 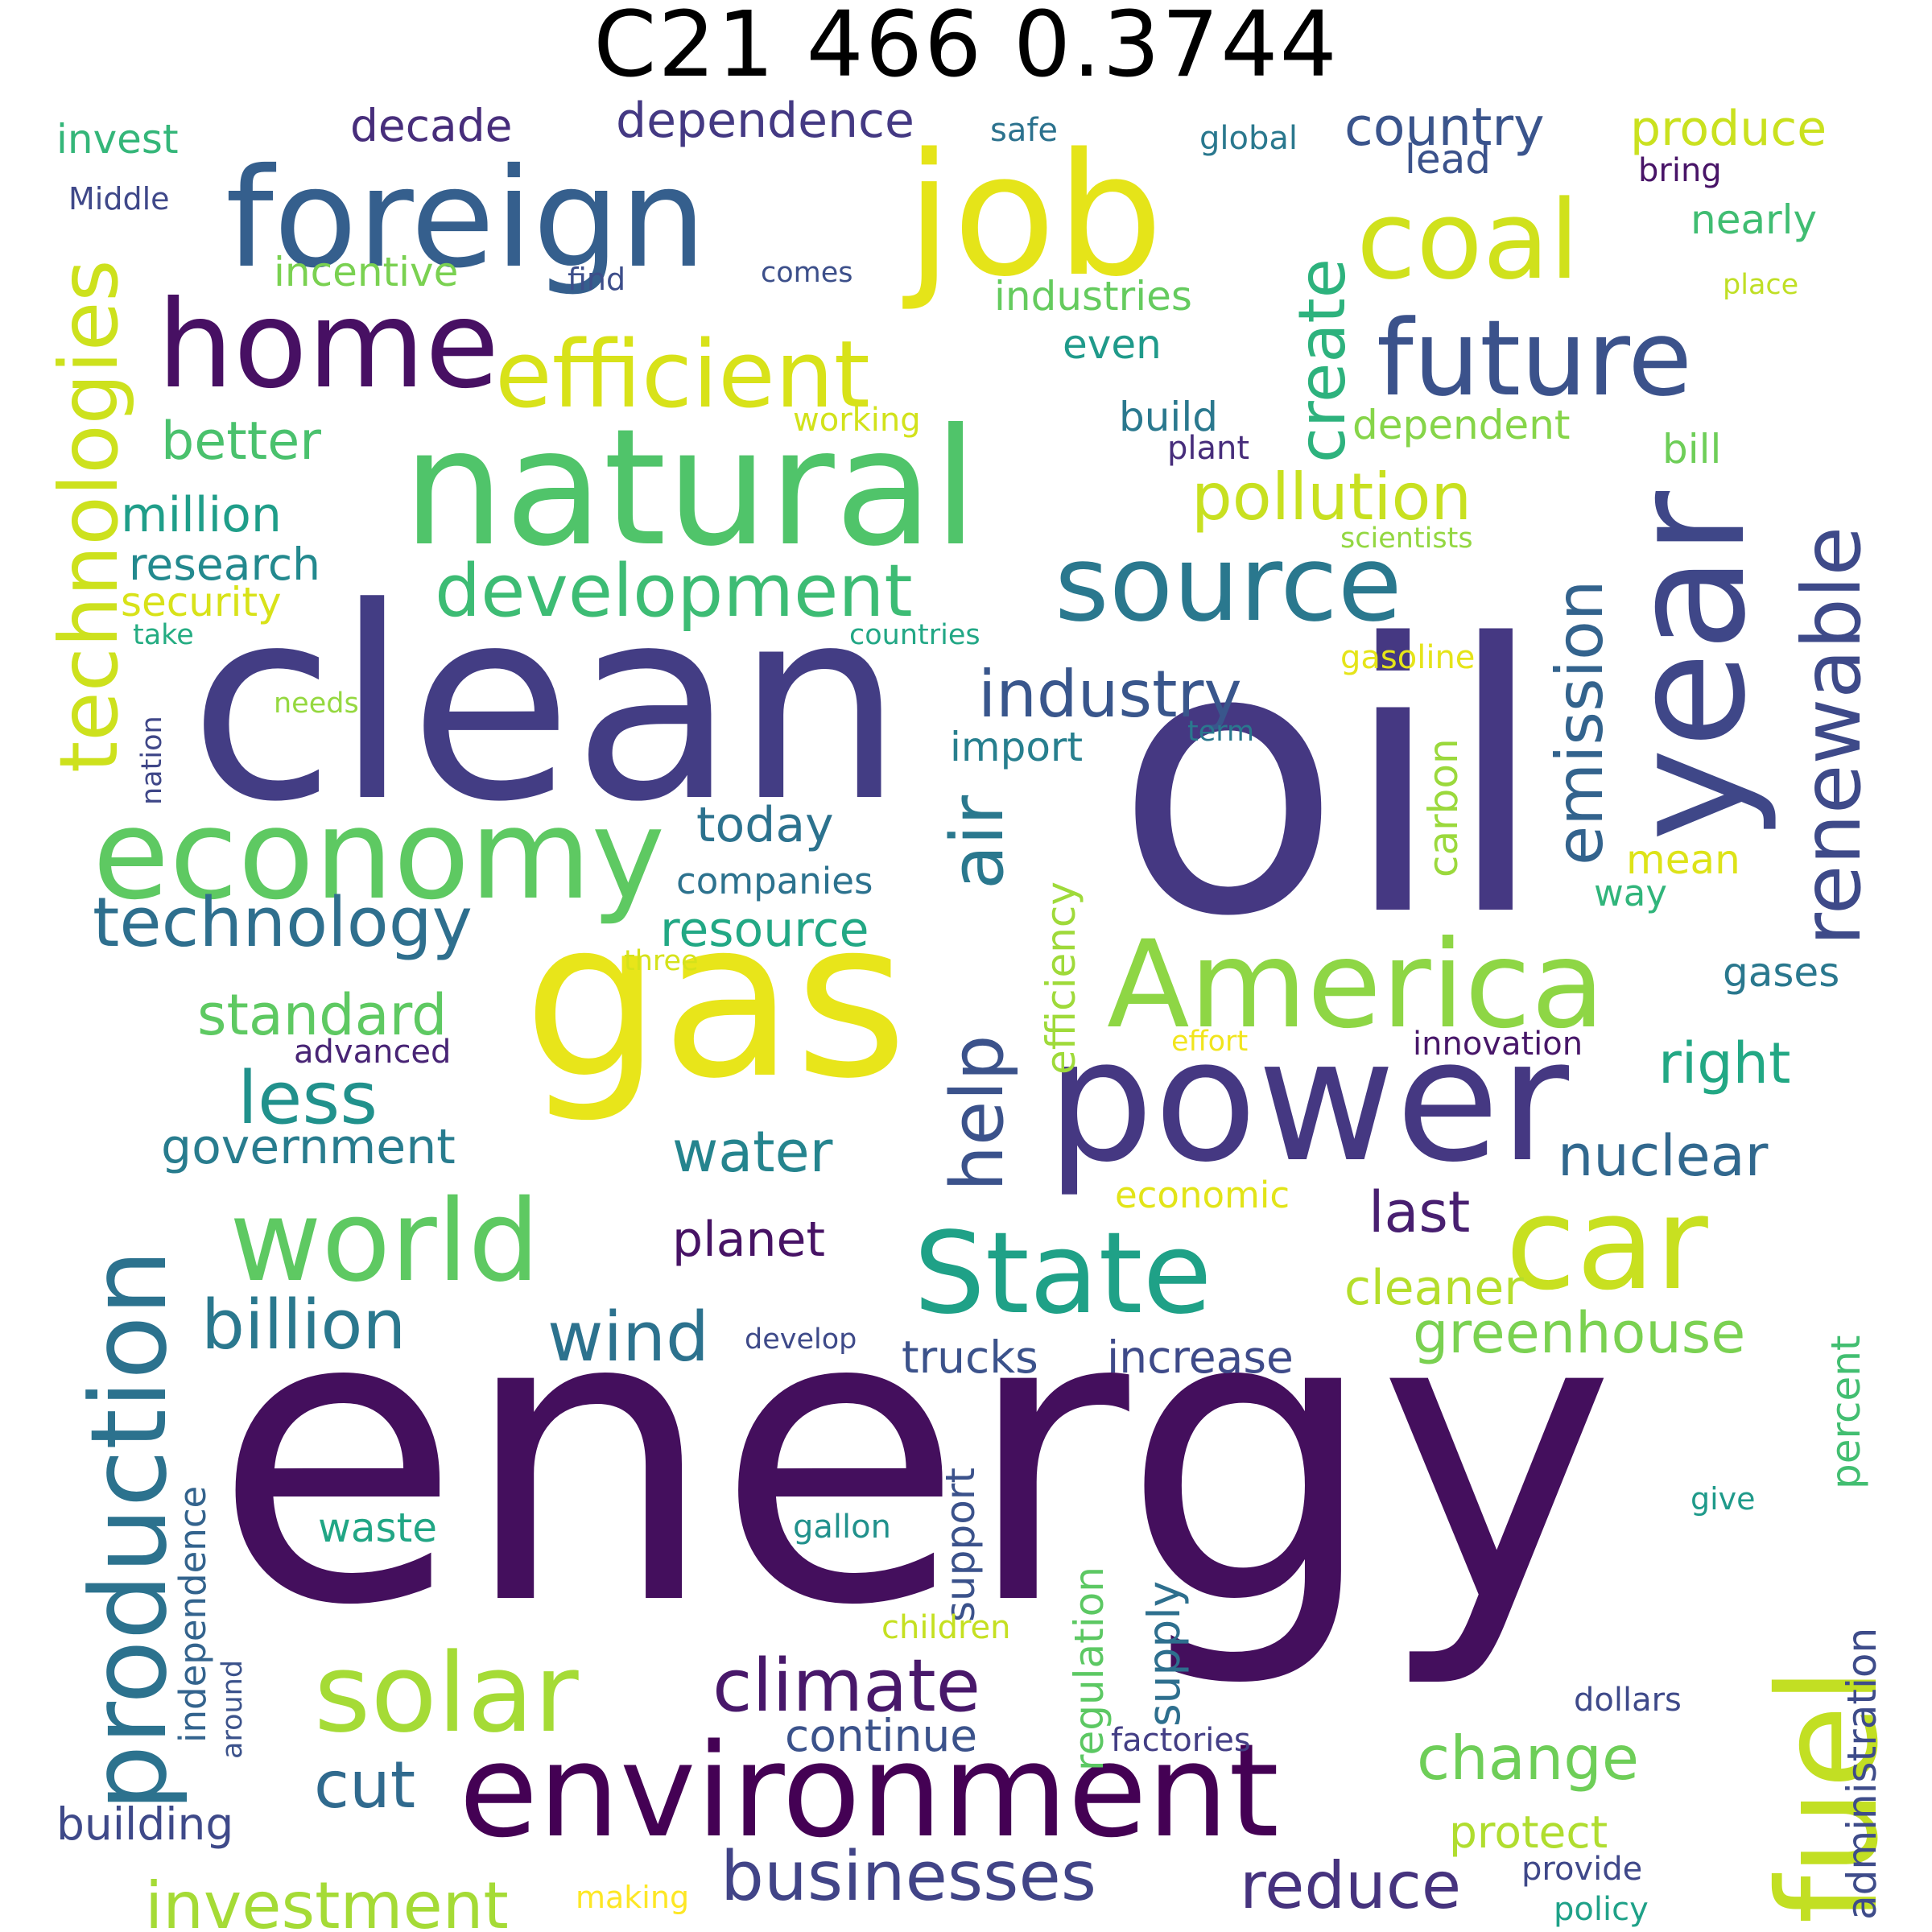 What do you see at coordinates (1498, 1044) in the screenshot?
I see `word-innovation: innovation` at bounding box center [1498, 1044].